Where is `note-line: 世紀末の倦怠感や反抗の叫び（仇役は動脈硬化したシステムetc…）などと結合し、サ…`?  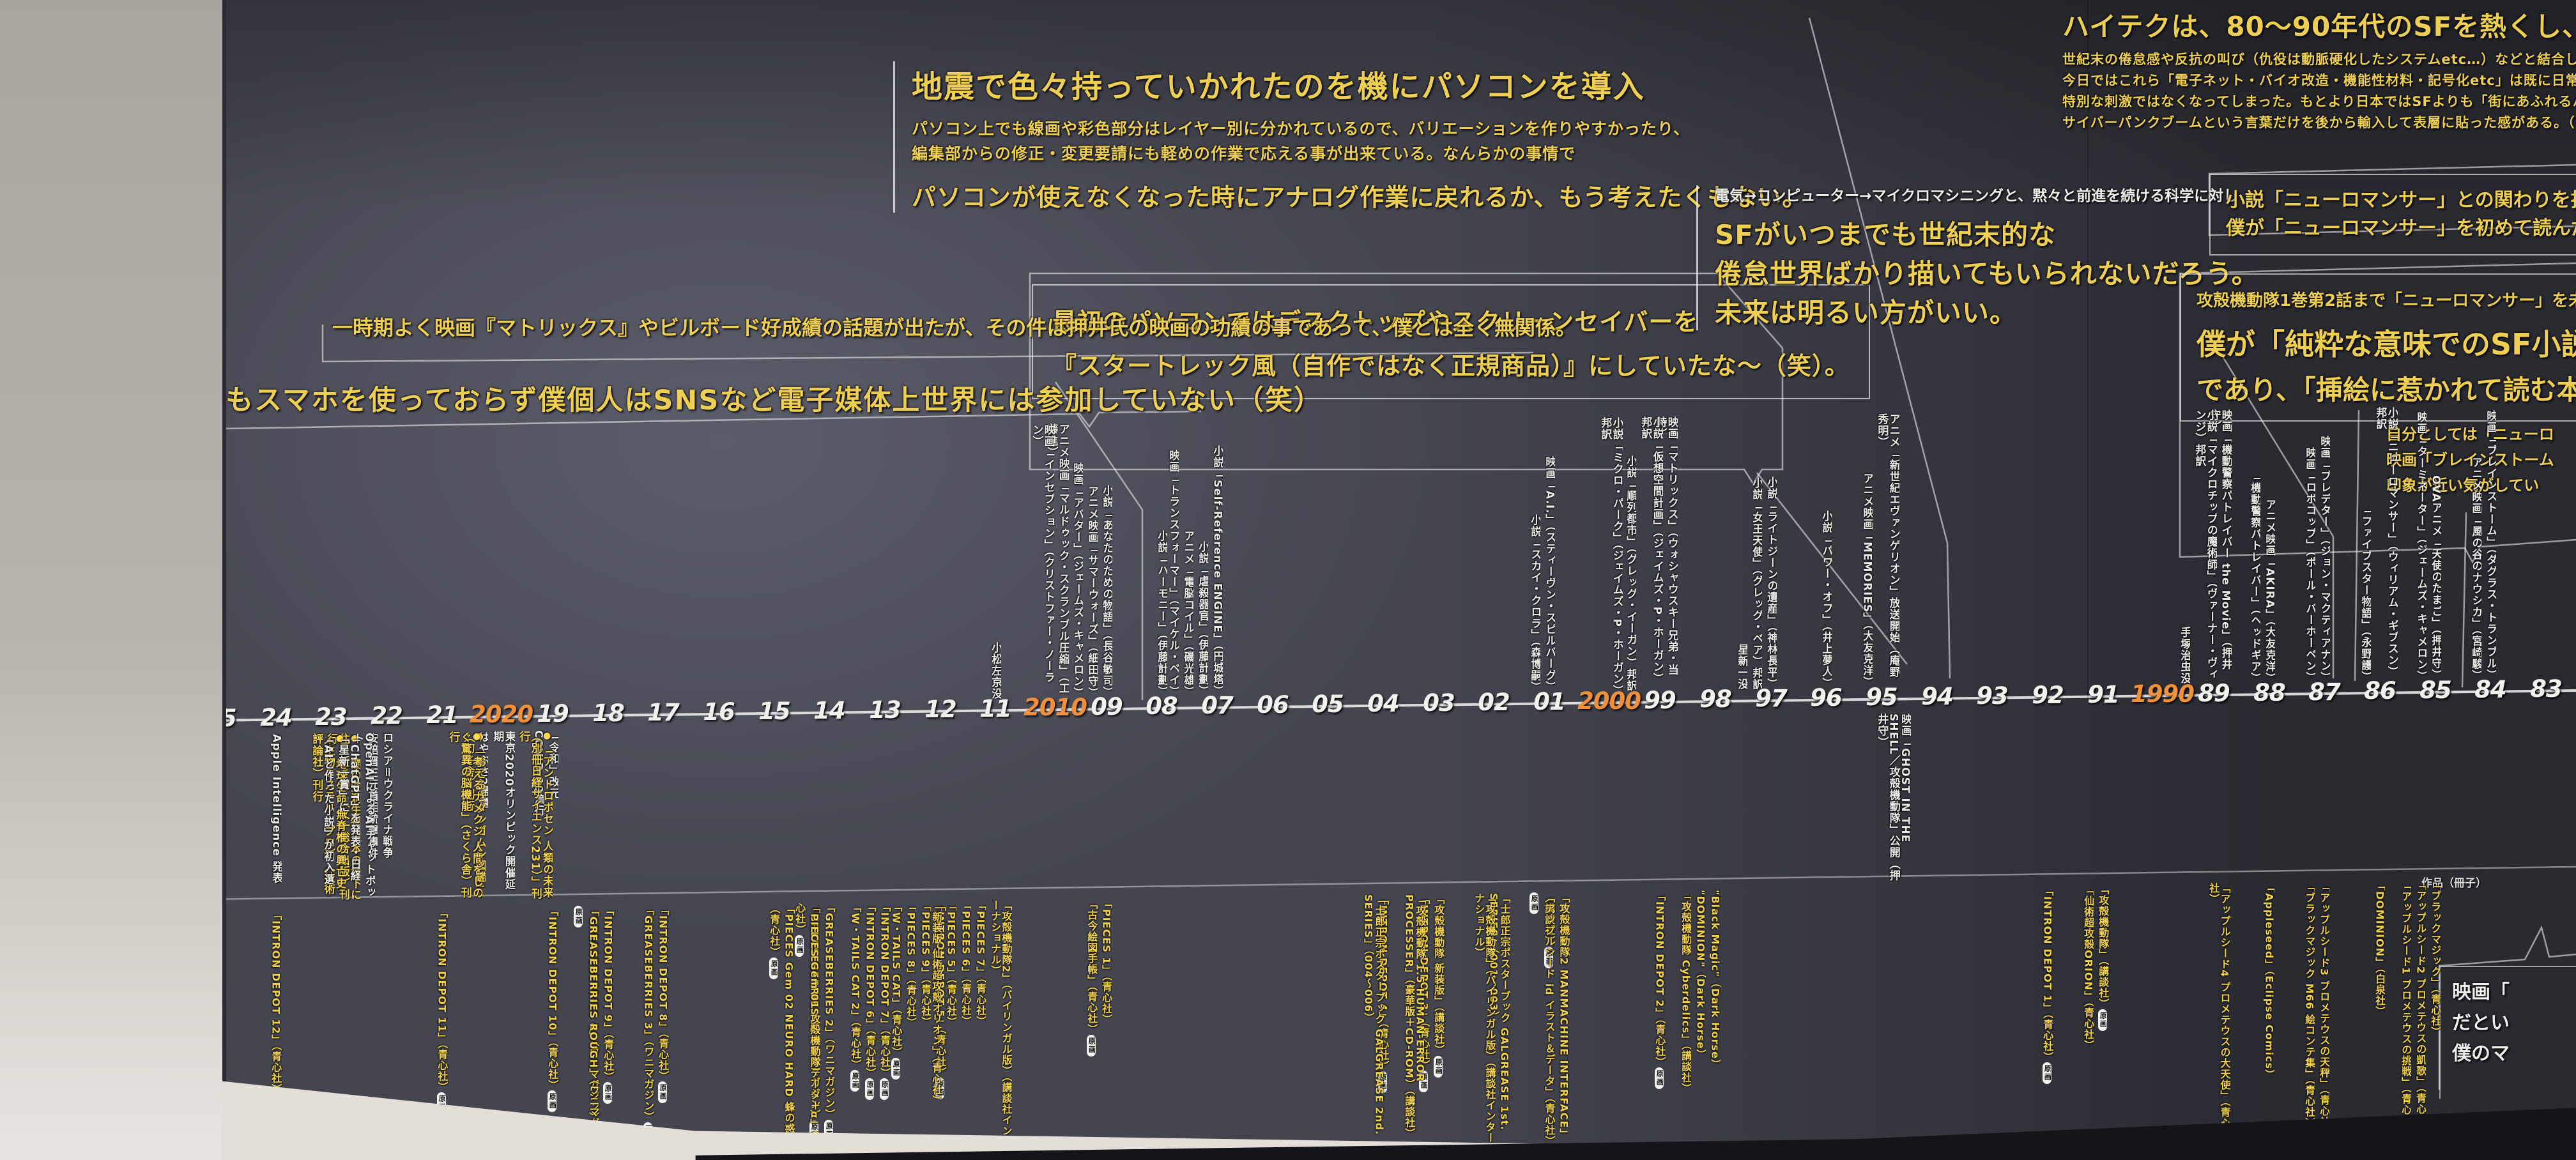 note-line: 世紀末の倦怠感や反抗の叫び（仇役は動脈硬化したシステムetc…）などと結合し、サ… is located at coordinates (2319, 59).